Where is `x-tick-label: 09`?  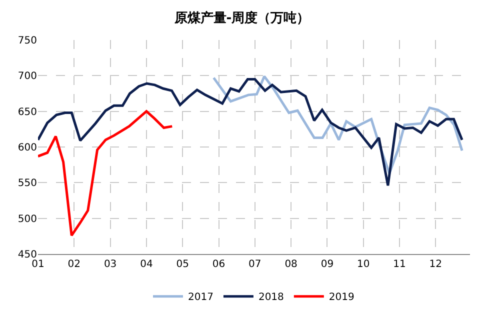 x-tick-label: 09 is located at coordinates (327, 264).